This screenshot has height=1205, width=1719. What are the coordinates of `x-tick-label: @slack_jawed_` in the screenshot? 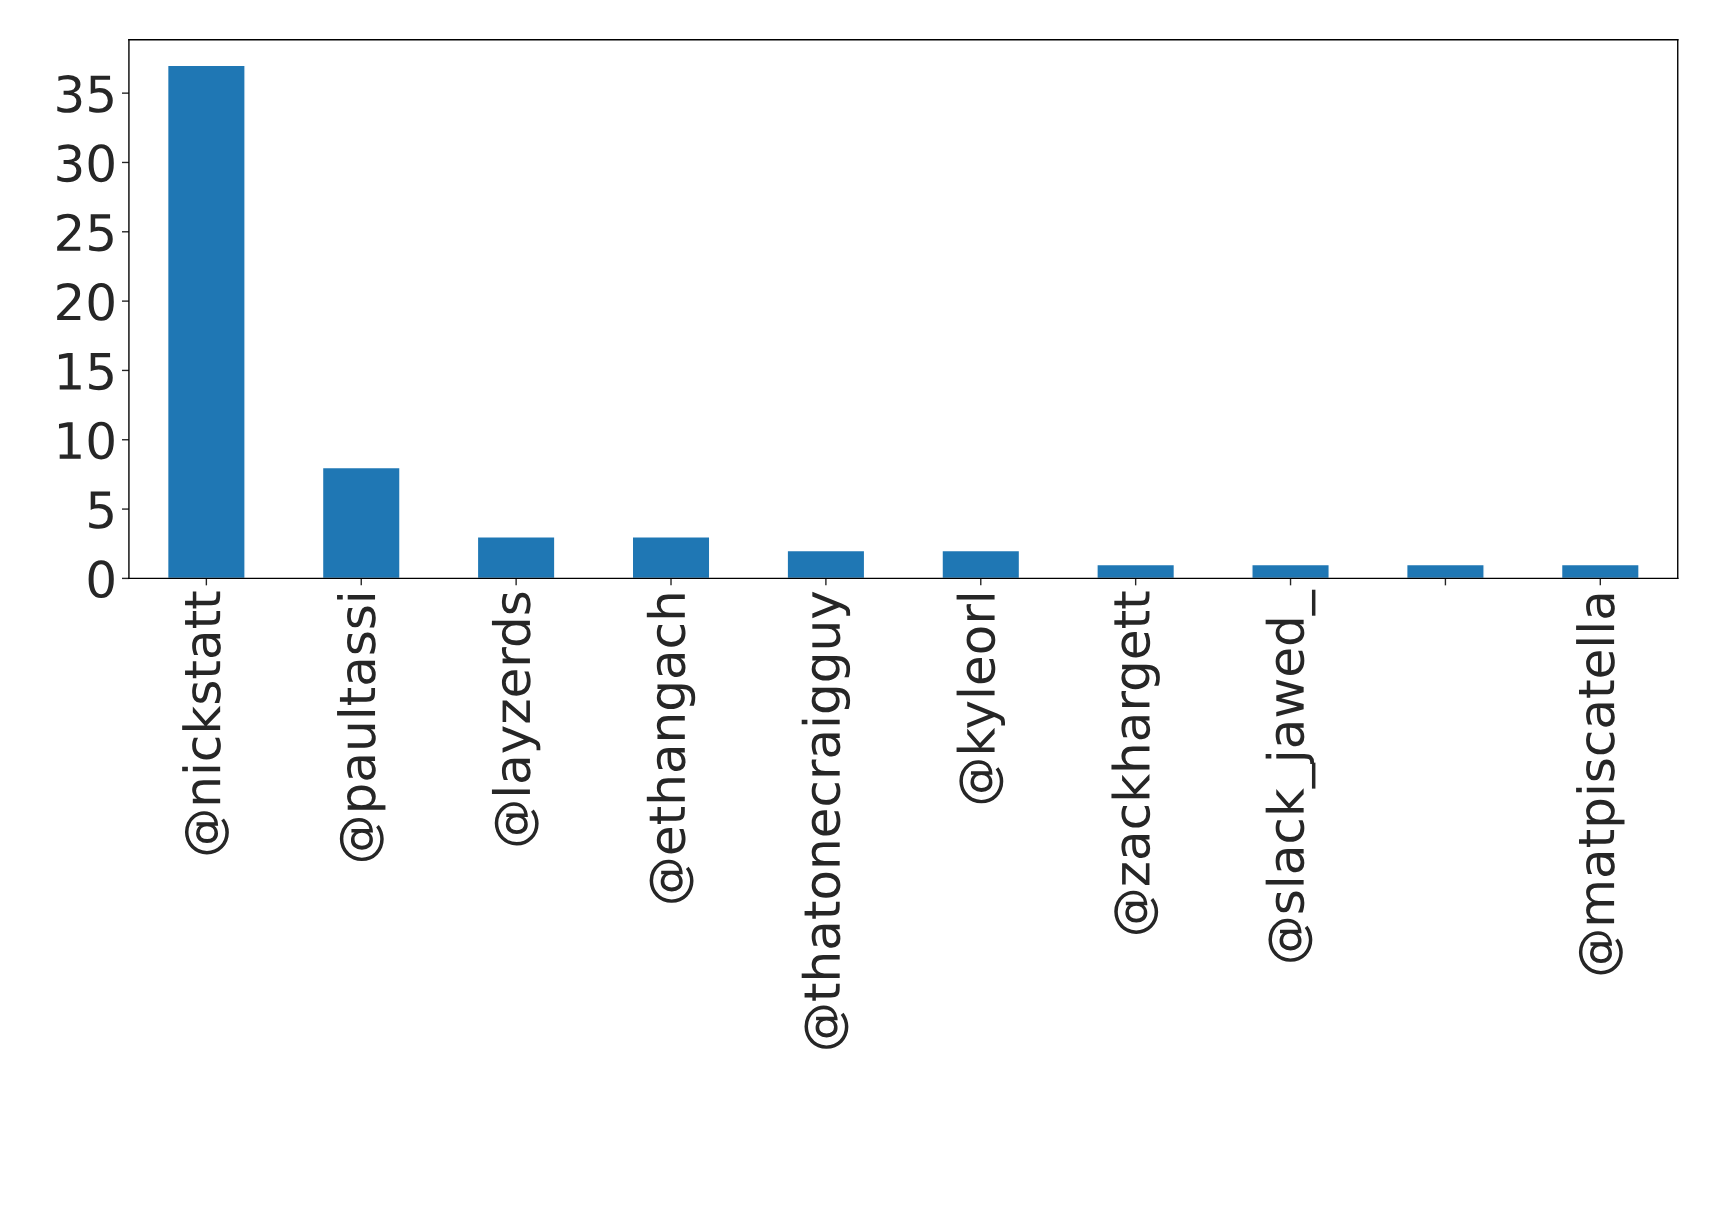 It's located at (1290, 775).